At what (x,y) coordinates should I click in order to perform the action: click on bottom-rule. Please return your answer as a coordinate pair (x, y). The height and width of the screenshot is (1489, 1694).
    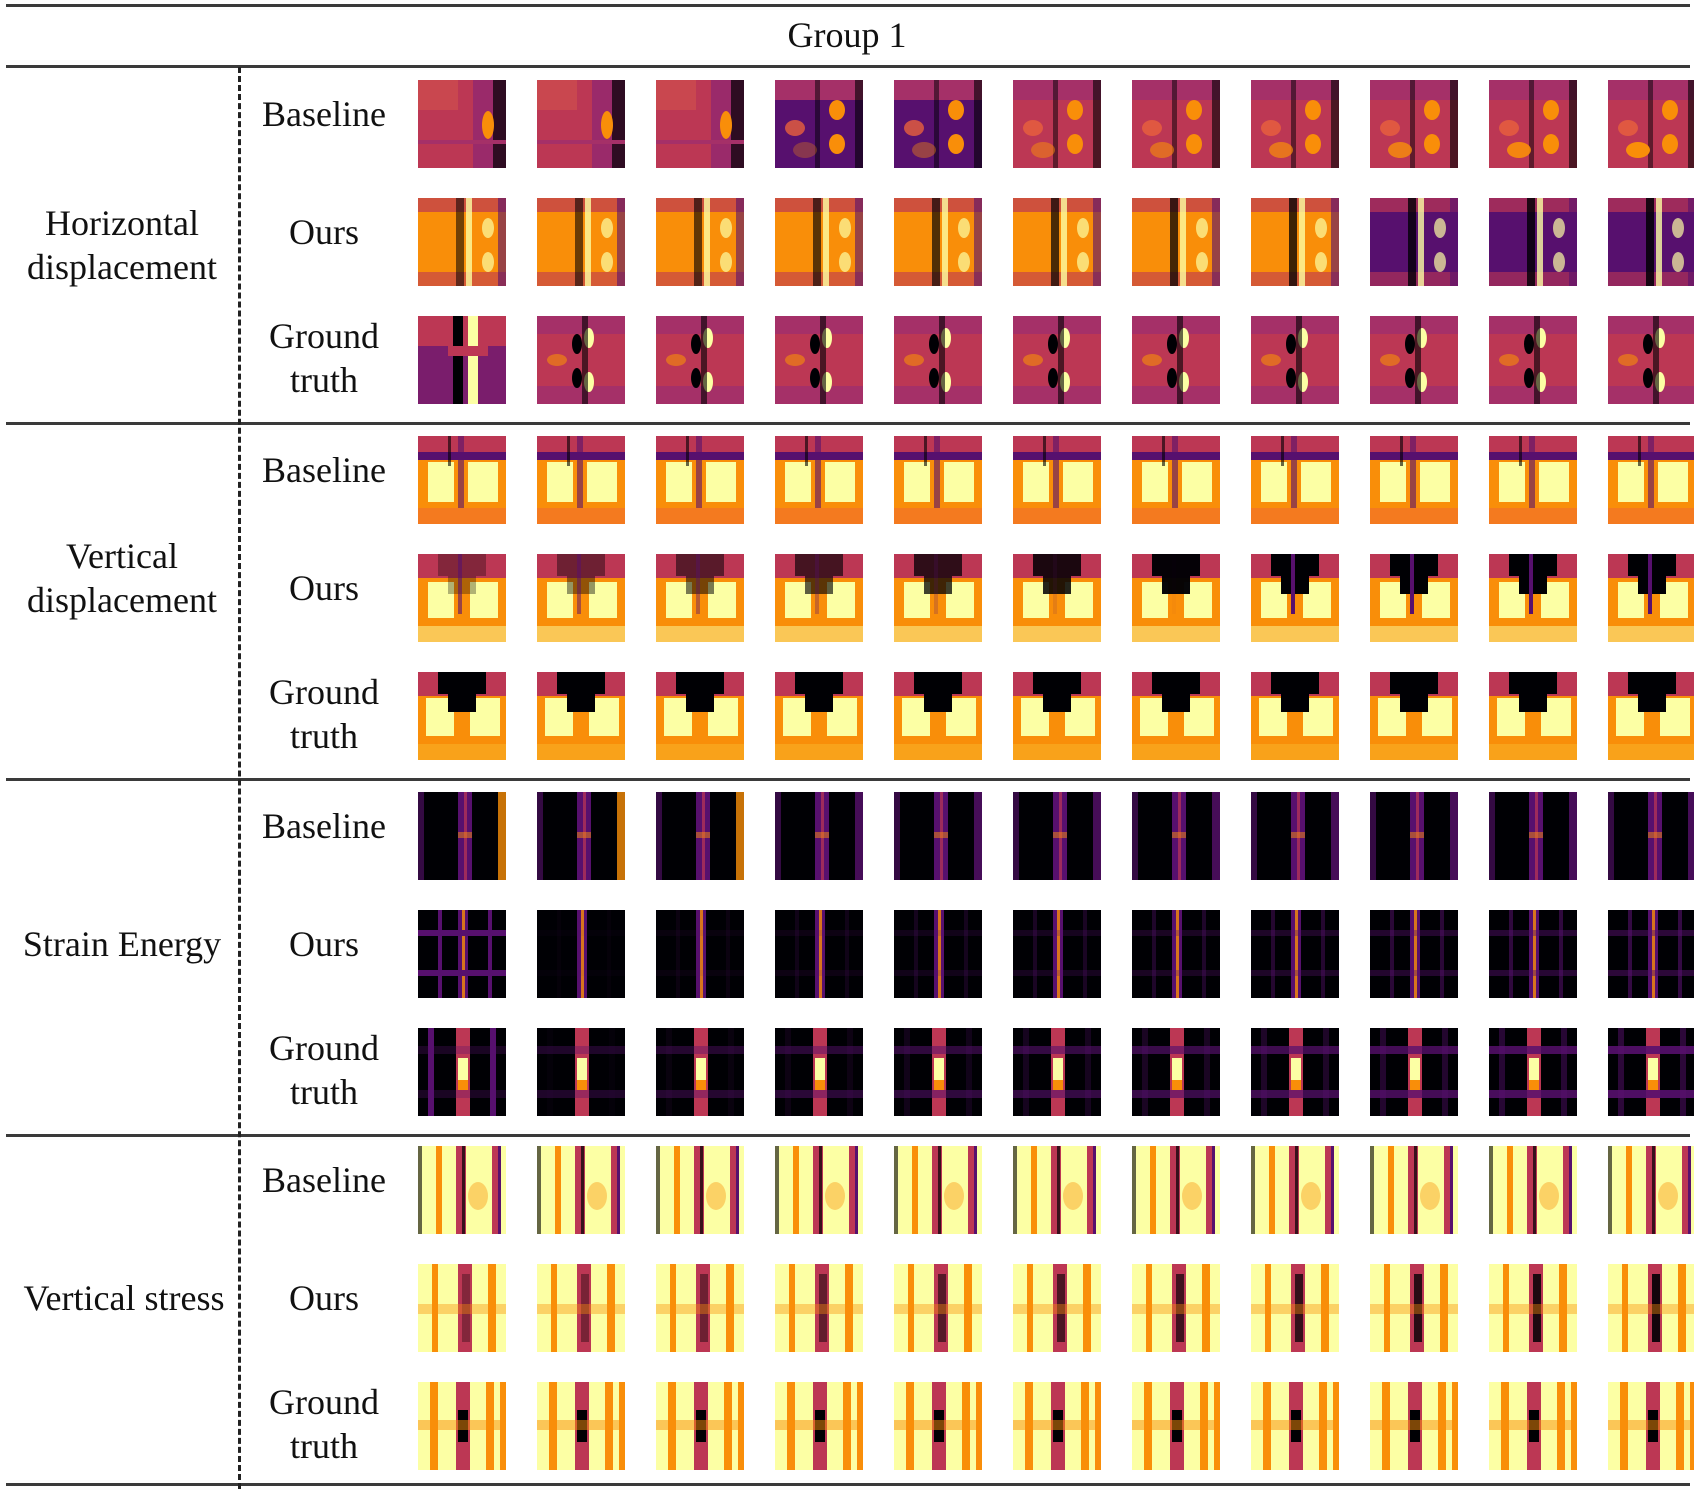
    Looking at the image, I should click on (848, 1484).